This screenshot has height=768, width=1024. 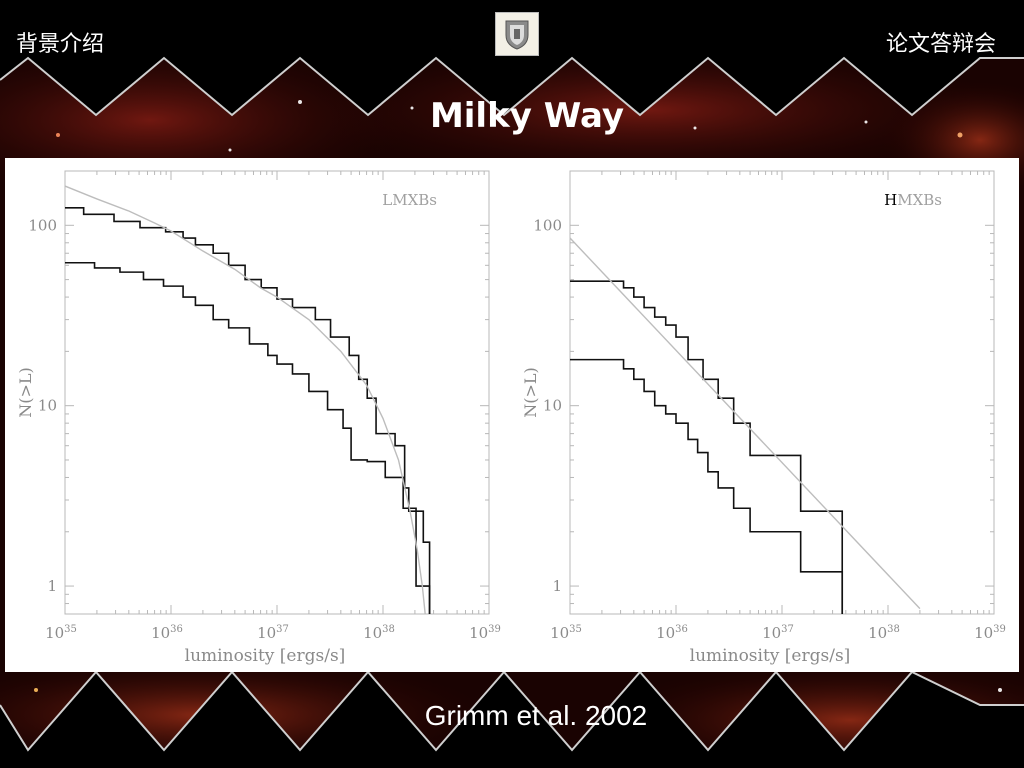 I want to click on header-left-label: 背景介绍, so click(x=60, y=44).